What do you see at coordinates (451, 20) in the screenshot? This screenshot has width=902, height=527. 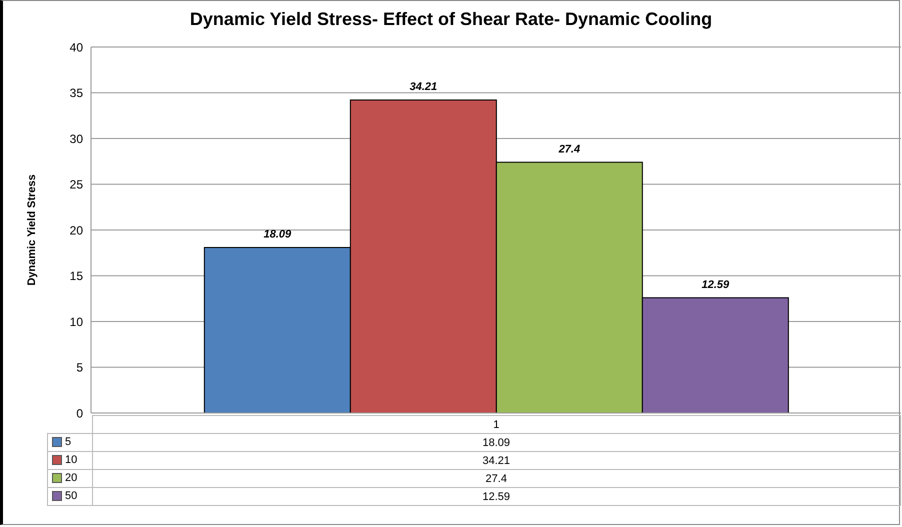 I see `chart-title: Dynamic Yield Stress- Effect of Shear Rate- Dynamic Cooling` at bounding box center [451, 20].